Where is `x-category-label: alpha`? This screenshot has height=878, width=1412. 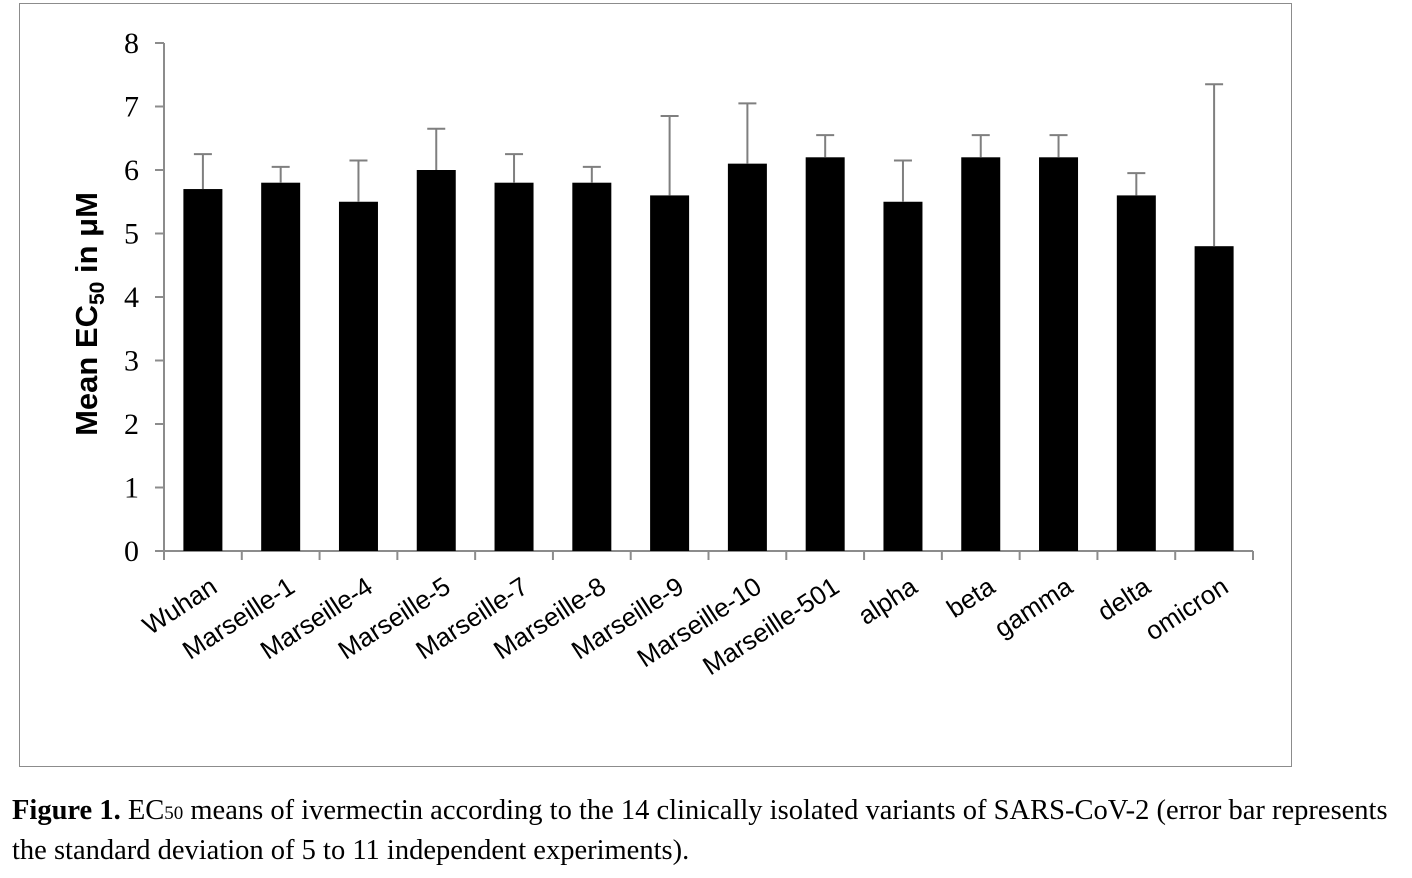 x-category-label: alpha is located at coordinates (888, 601).